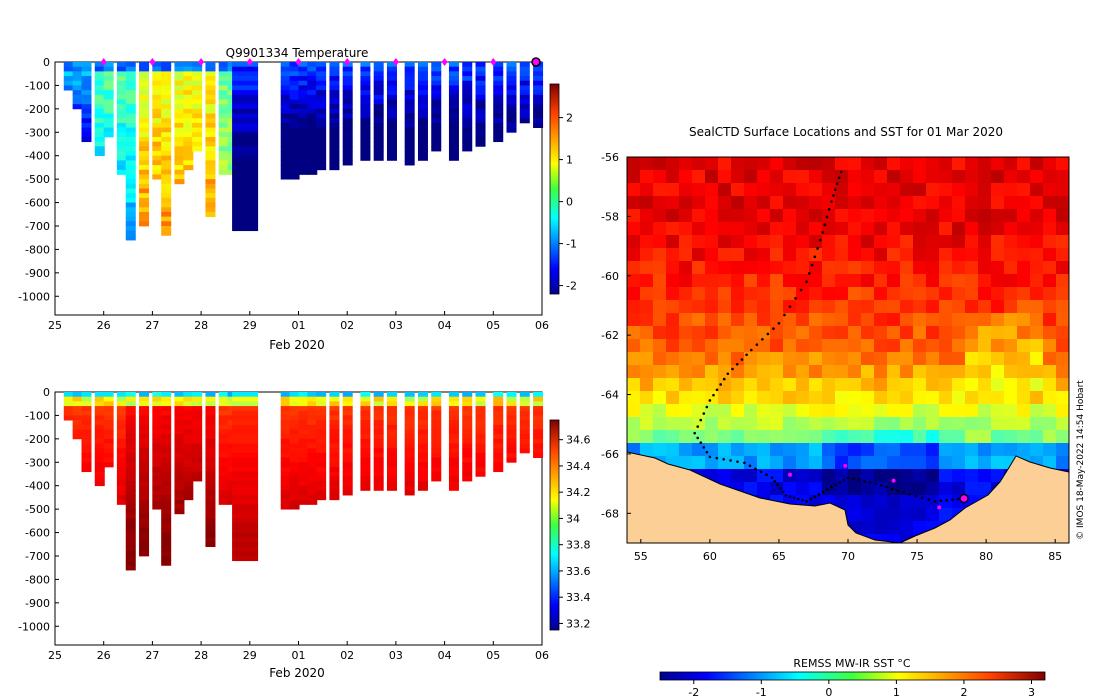 The width and height of the screenshot is (1100, 700). I want to click on colorbar-tick-label: 1, so click(569, 160).